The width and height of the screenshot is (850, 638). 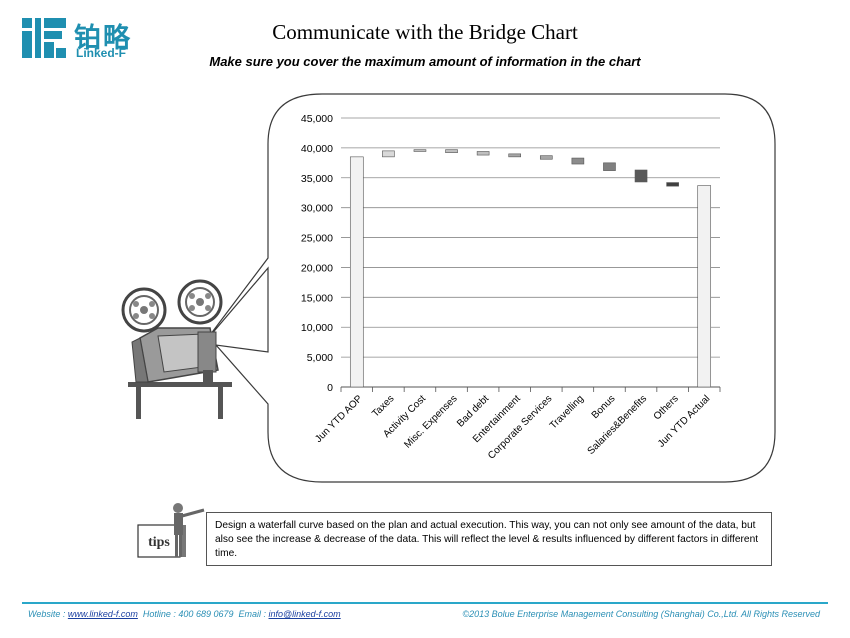 What do you see at coordinates (103, 38) in the screenshot?
I see `logo-chinese-text: 铂略` at bounding box center [103, 38].